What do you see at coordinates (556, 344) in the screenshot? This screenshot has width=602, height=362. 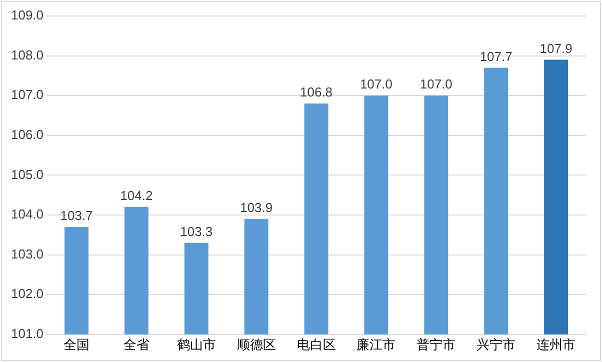 I see `x-tick-label: 连州市` at bounding box center [556, 344].